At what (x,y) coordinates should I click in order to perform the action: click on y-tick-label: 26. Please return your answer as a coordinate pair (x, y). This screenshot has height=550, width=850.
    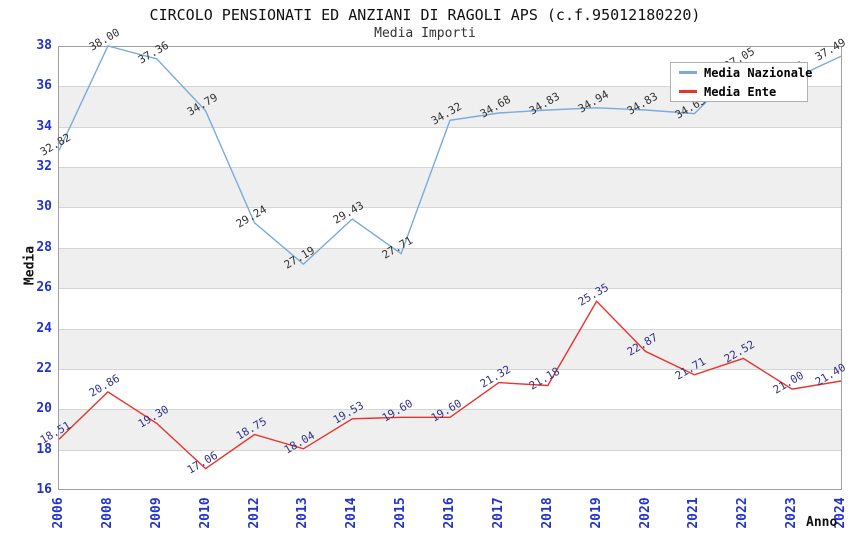
    Looking at the image, I should click on (44, 288).